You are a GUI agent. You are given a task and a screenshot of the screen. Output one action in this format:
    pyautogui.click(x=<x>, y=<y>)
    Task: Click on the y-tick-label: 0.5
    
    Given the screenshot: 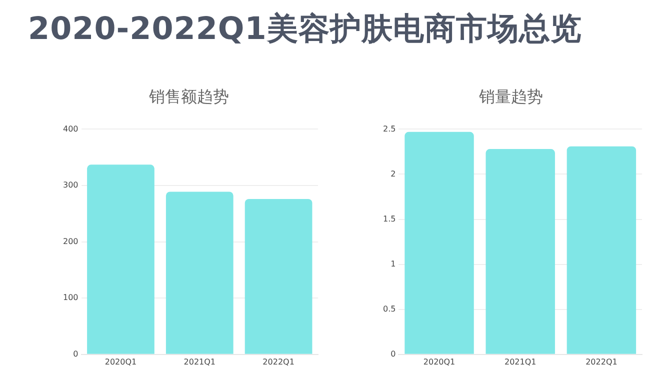 What is the action you would take?
    pyautogui.click(x=389, y=309)
    